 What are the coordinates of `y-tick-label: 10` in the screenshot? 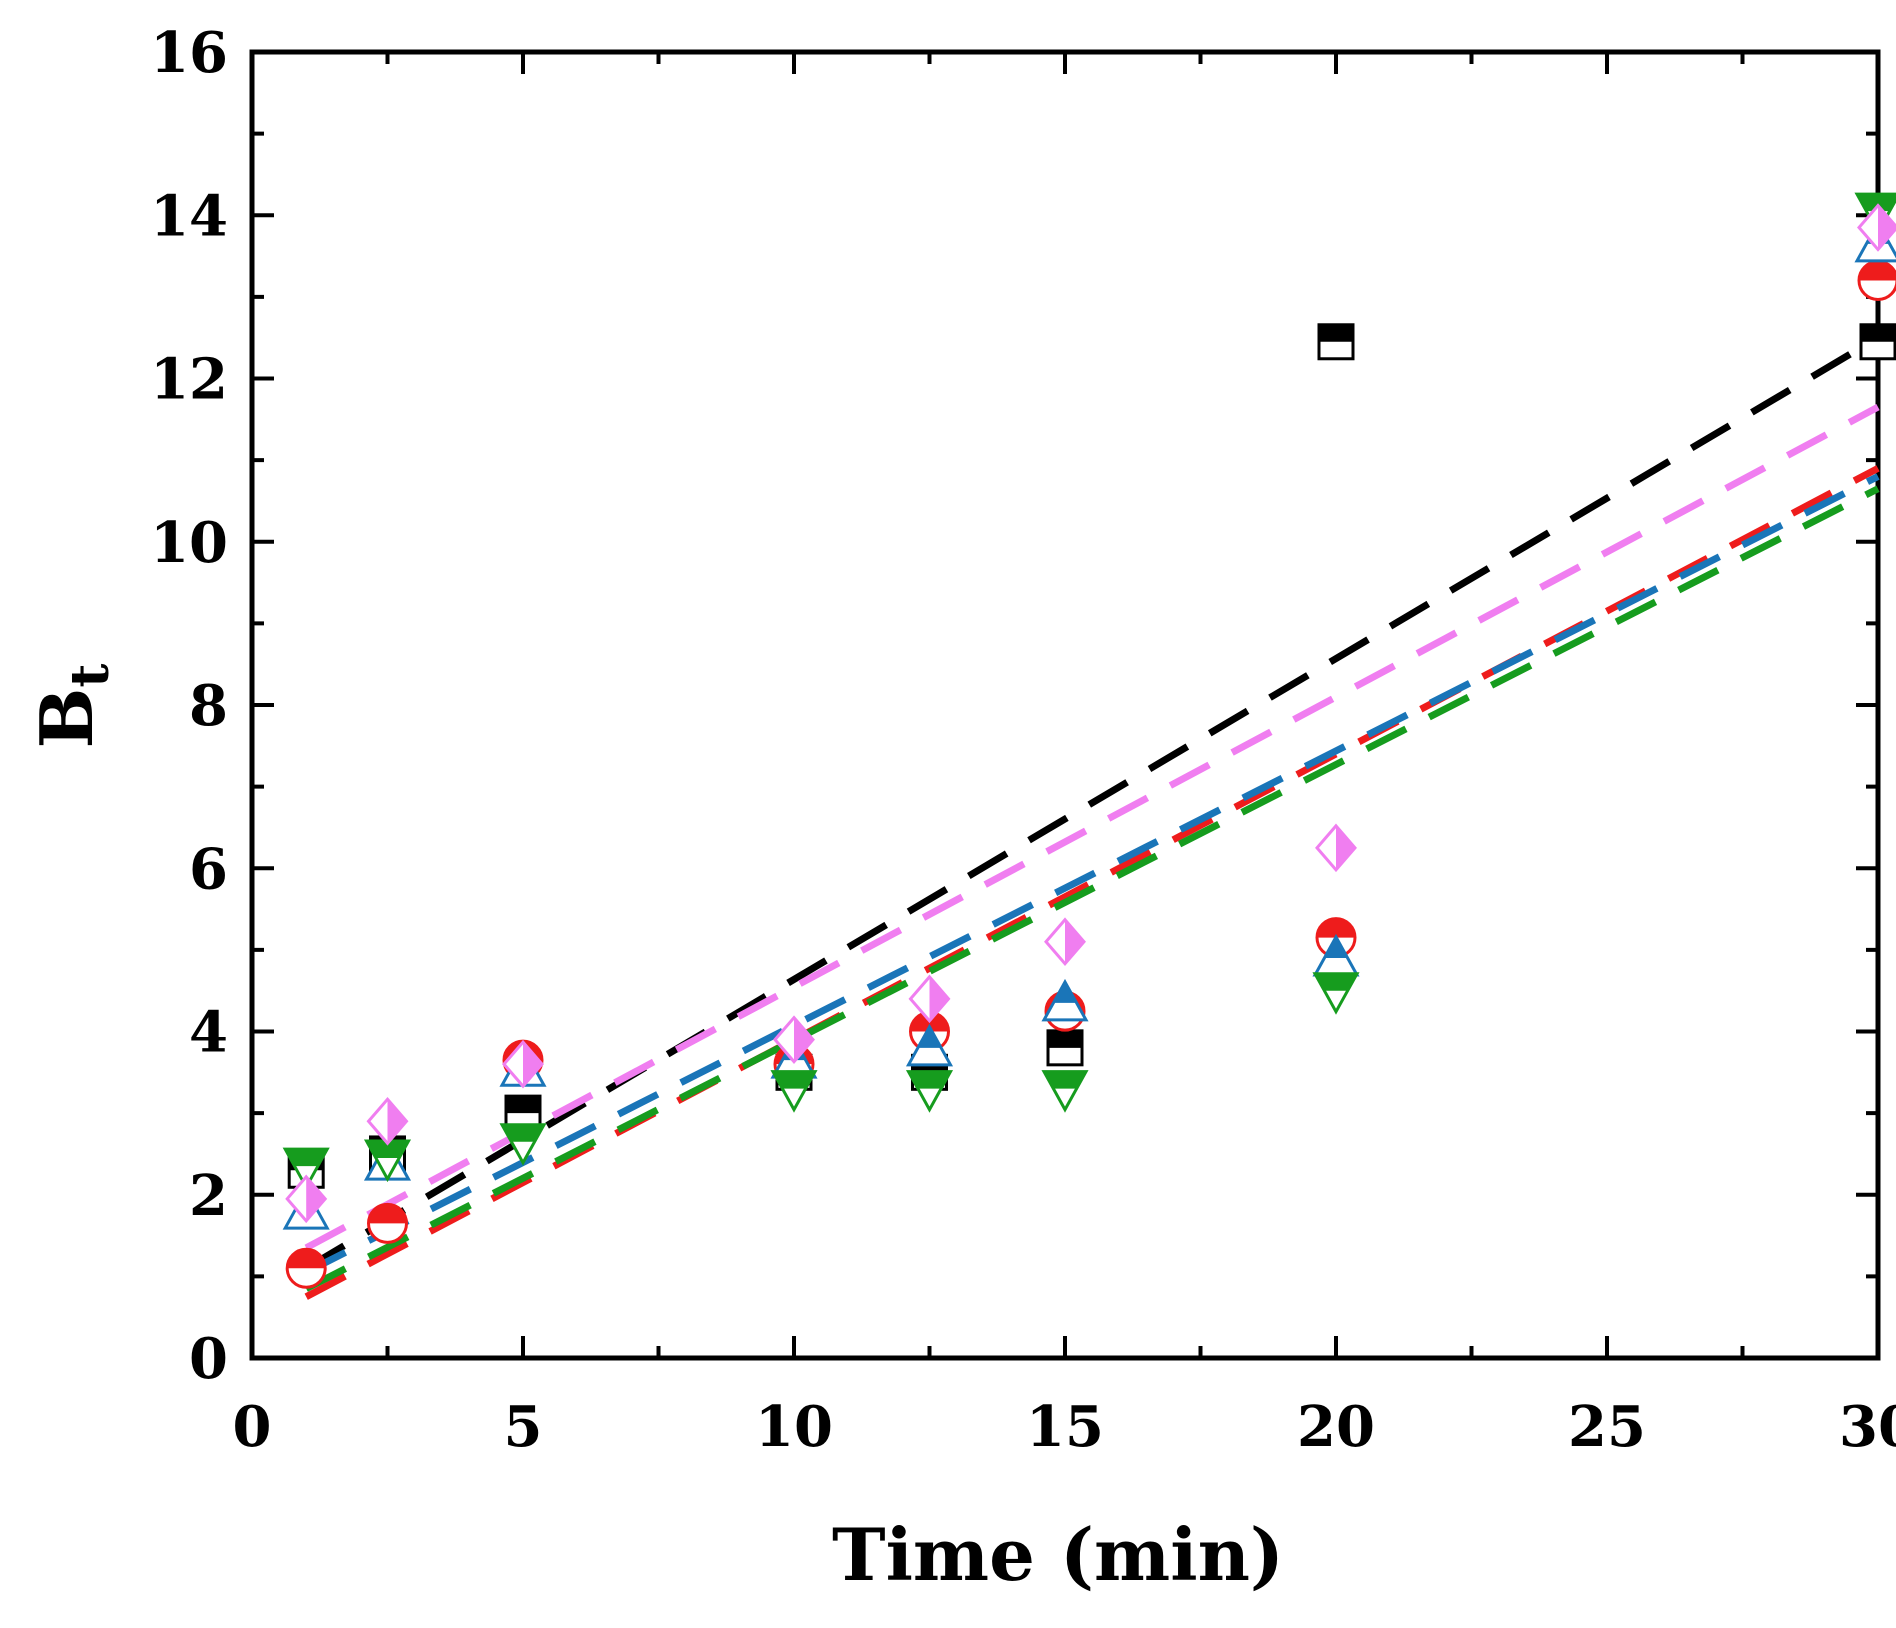 It's located at (189, 543).